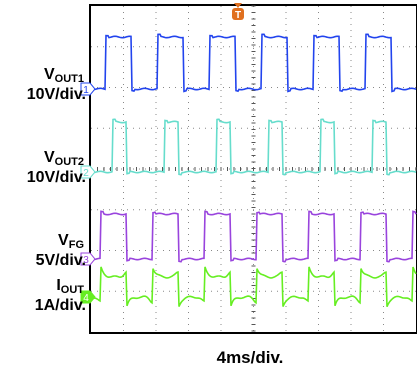 This screenshot has width=417, height=375. I want to click on ch3-label: VFG, so click(71, 242).